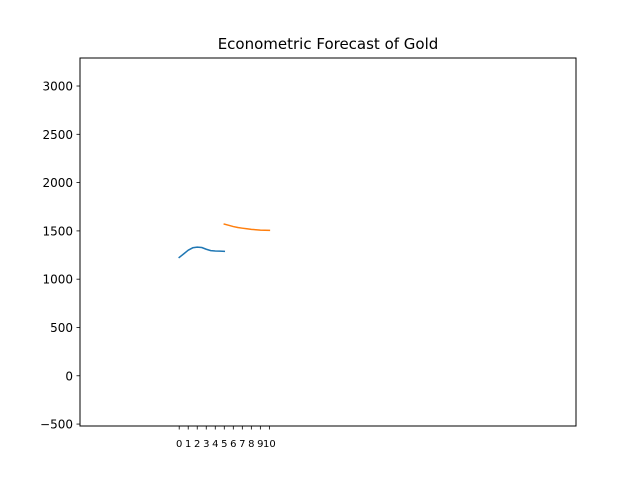 Image resolution: width=640 pixels, height=480 pixels. I want to click on x-axis: 0 1 2 3 4 5 6 7 8 9 10, so click(226, 438).